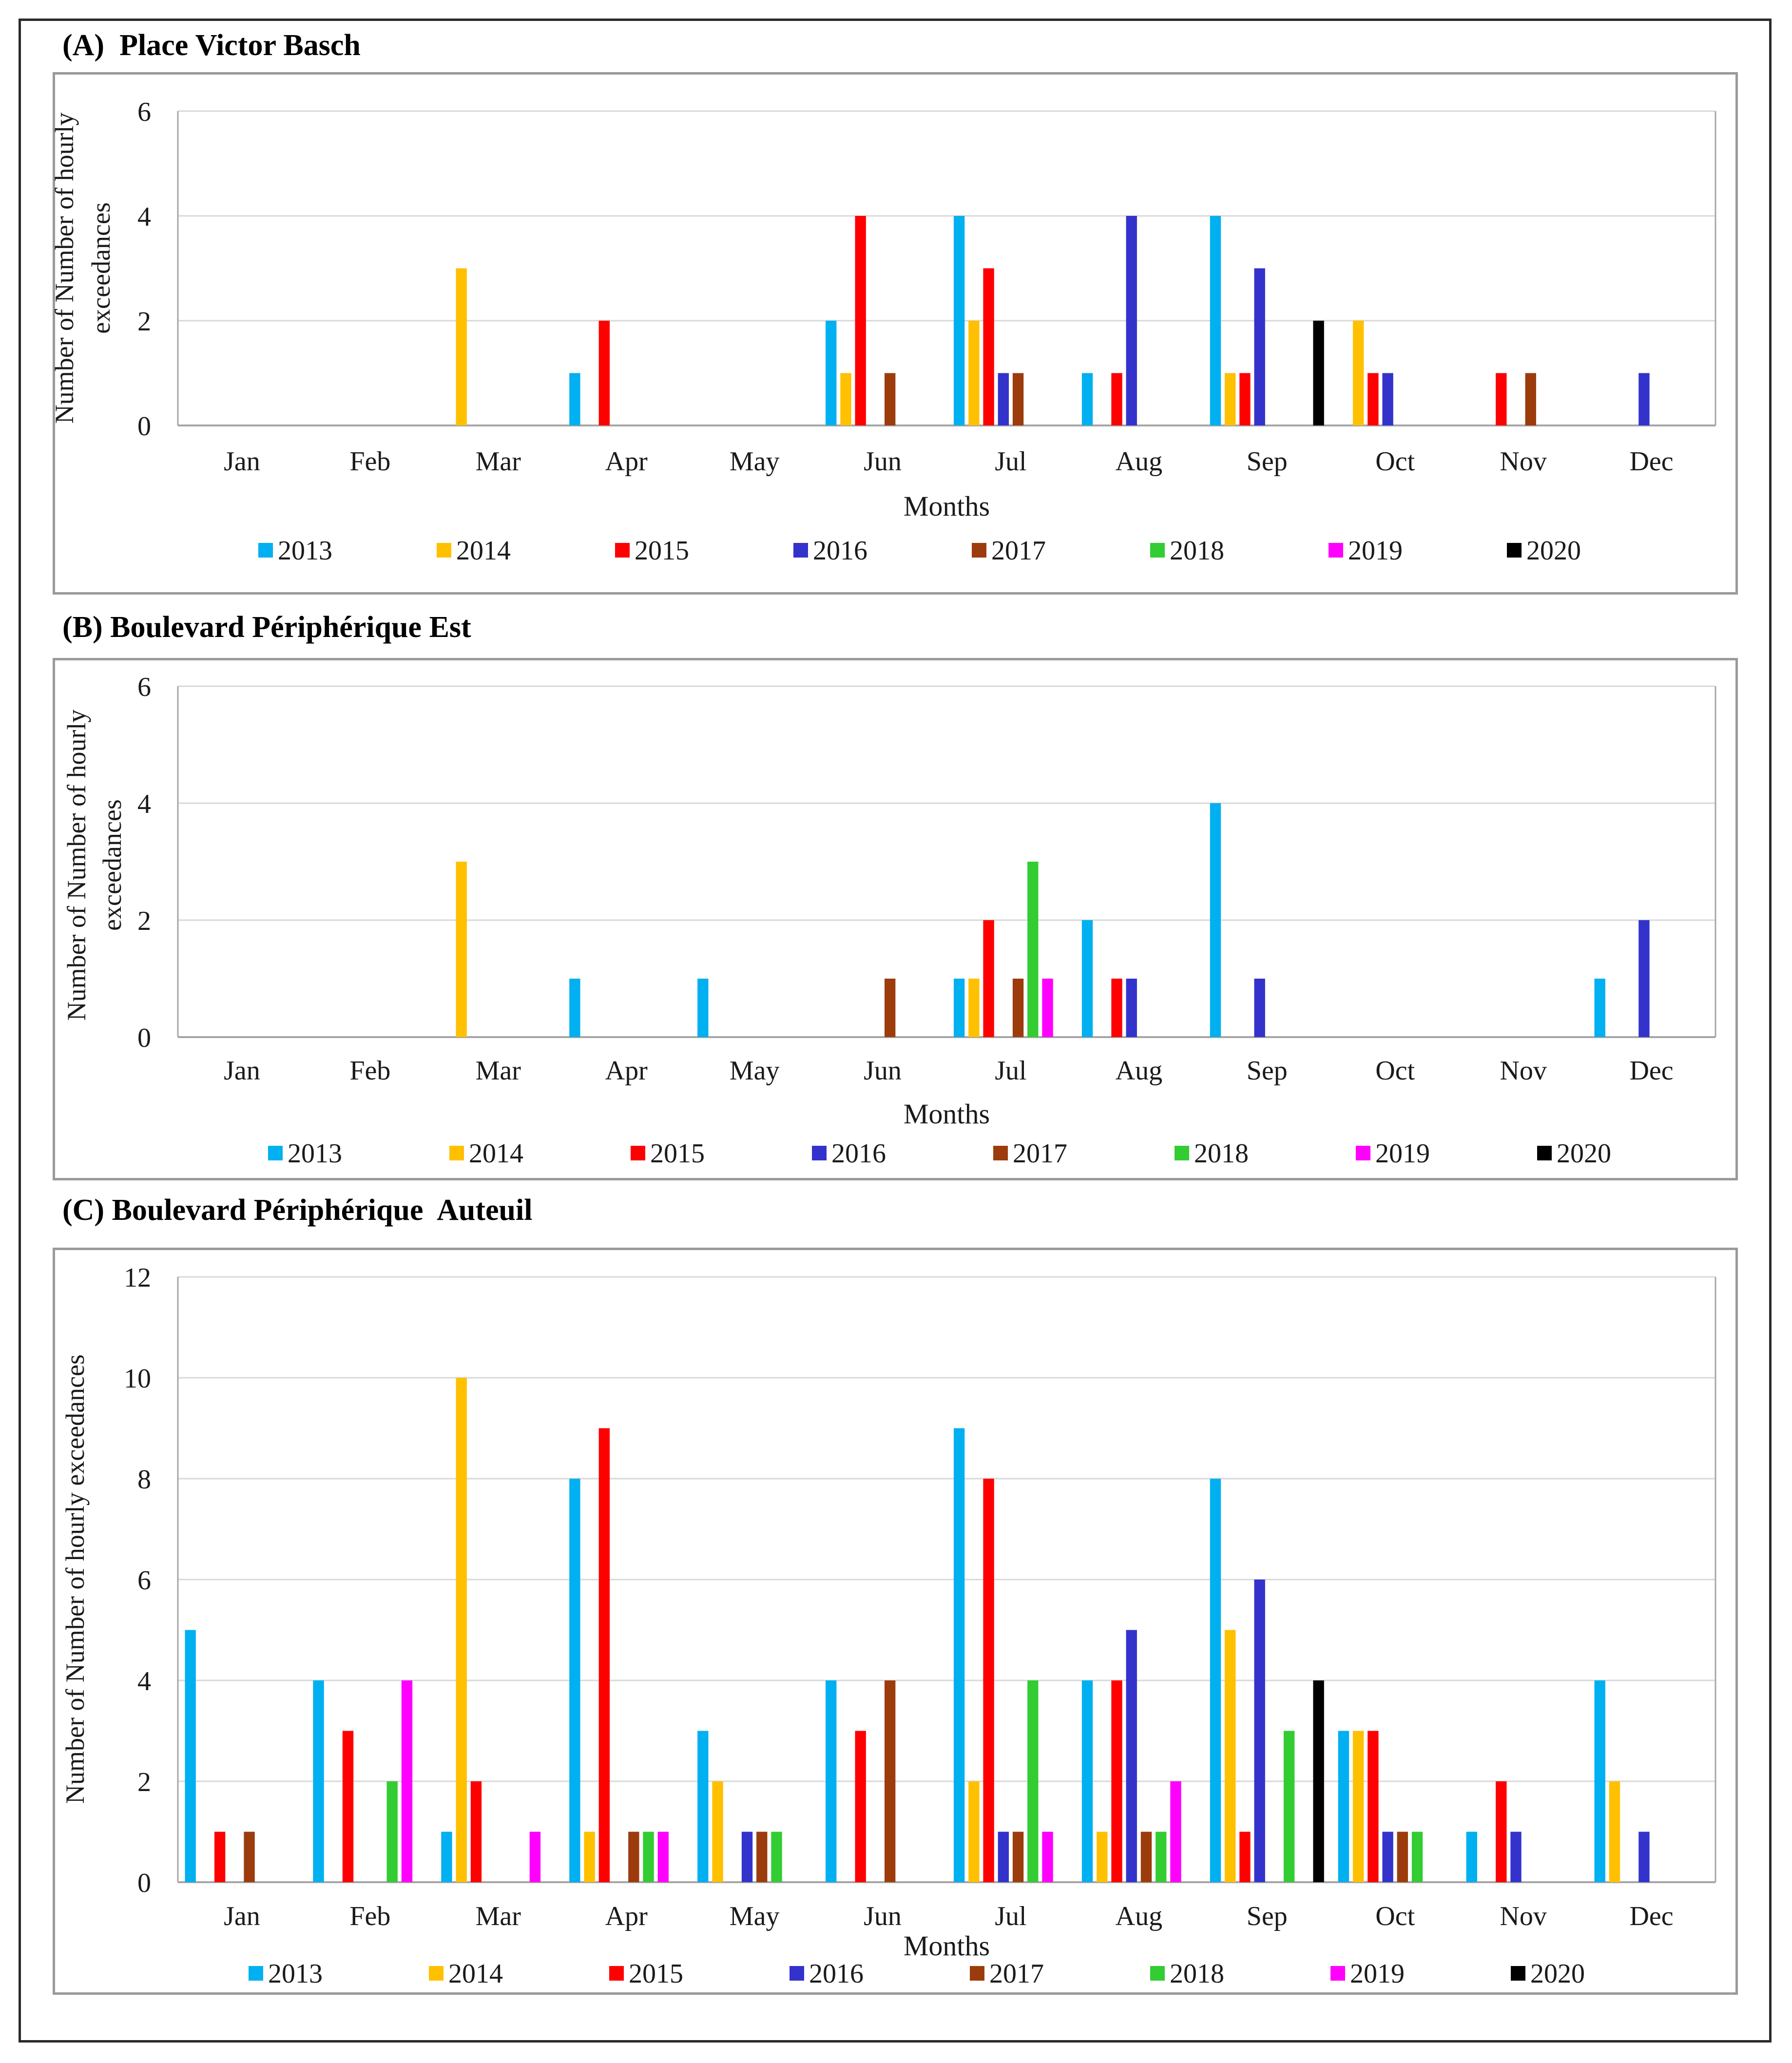  Describe the element at coordinates (436, 1973) in the screenshot. I see `panel-c-legend-swatch-2014` at that location.